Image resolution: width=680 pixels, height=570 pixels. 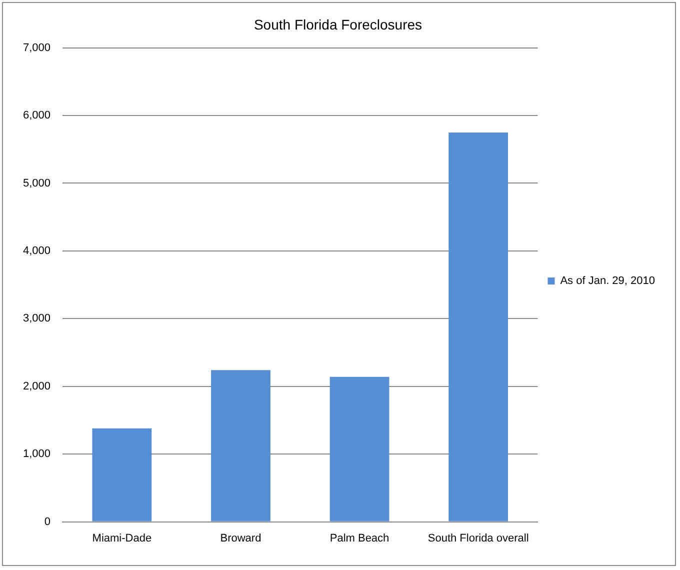 What do you see at coordinates (36, 183) in the screenshot?
I see `y-tick-label: 5,000` at bounding box center [36, 183].